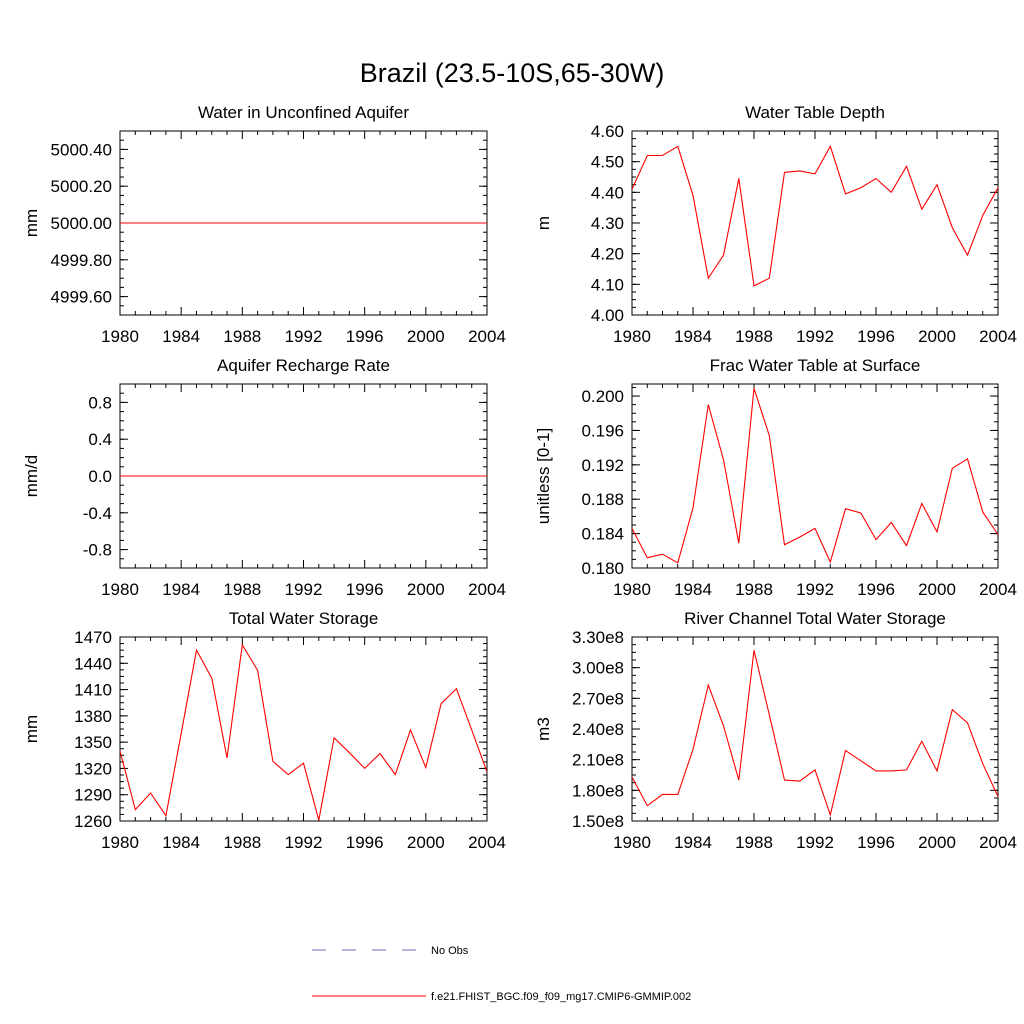  What do you see at coordinates (93, 663) in the screenshot?
I see `y-tick-label: 1440` at bounding box center [93, 663].